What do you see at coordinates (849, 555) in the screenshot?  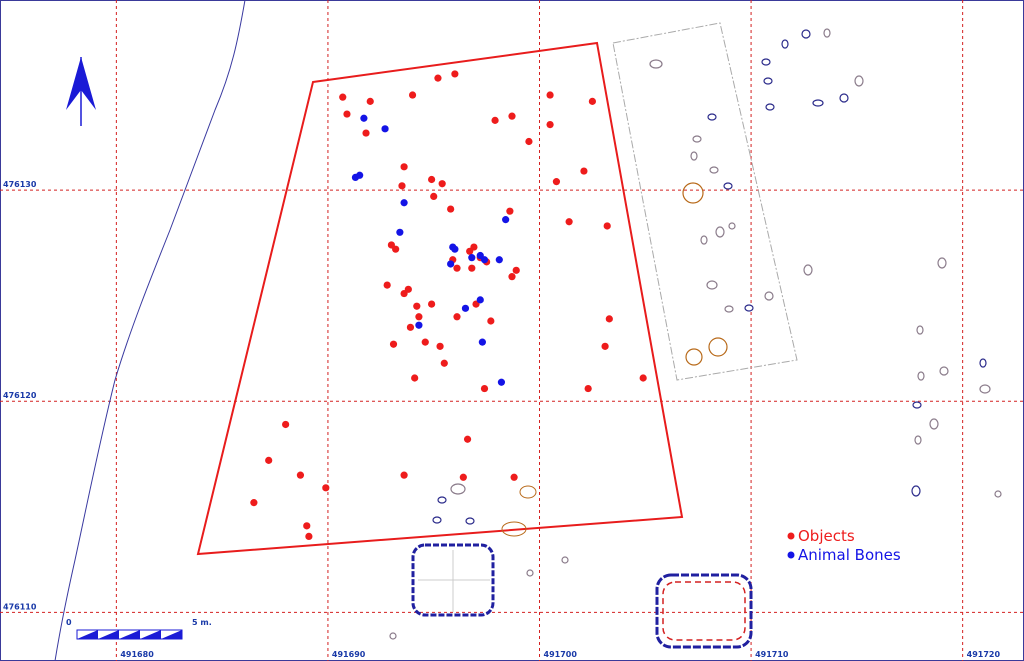 I see `legend-label: Animal Bones` at bounding box center [849, 555].